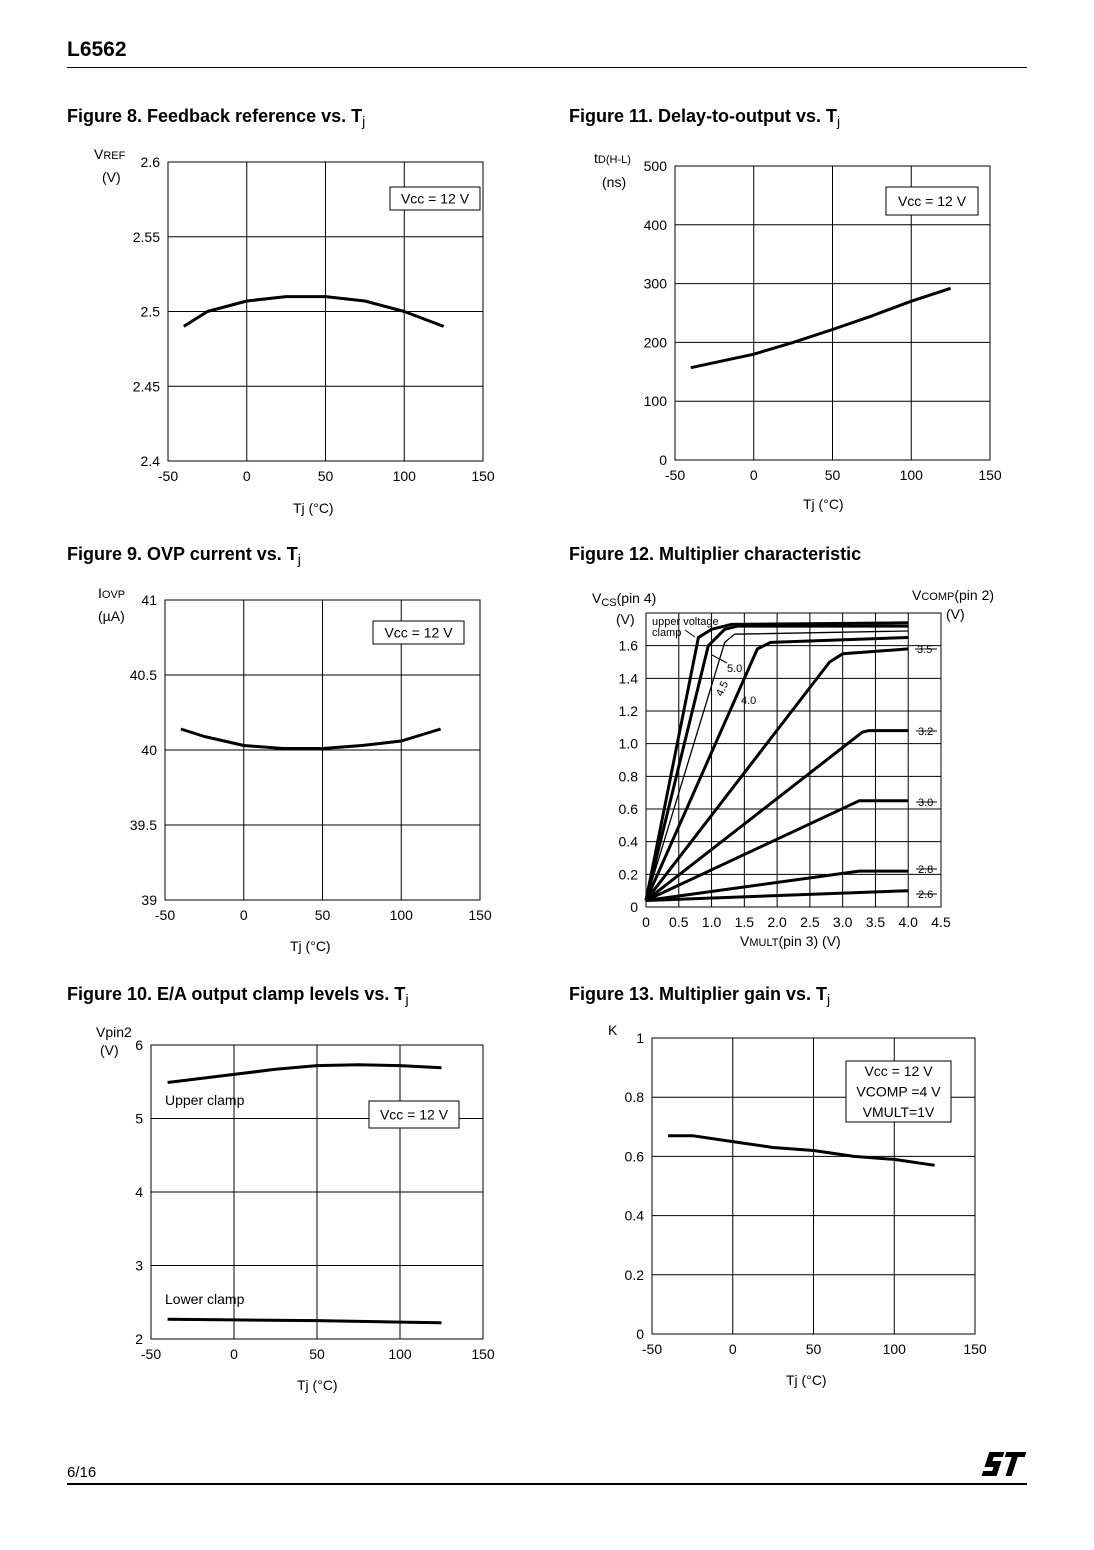  I want to click on x-tick-label: 3.0, so click(843, 922).